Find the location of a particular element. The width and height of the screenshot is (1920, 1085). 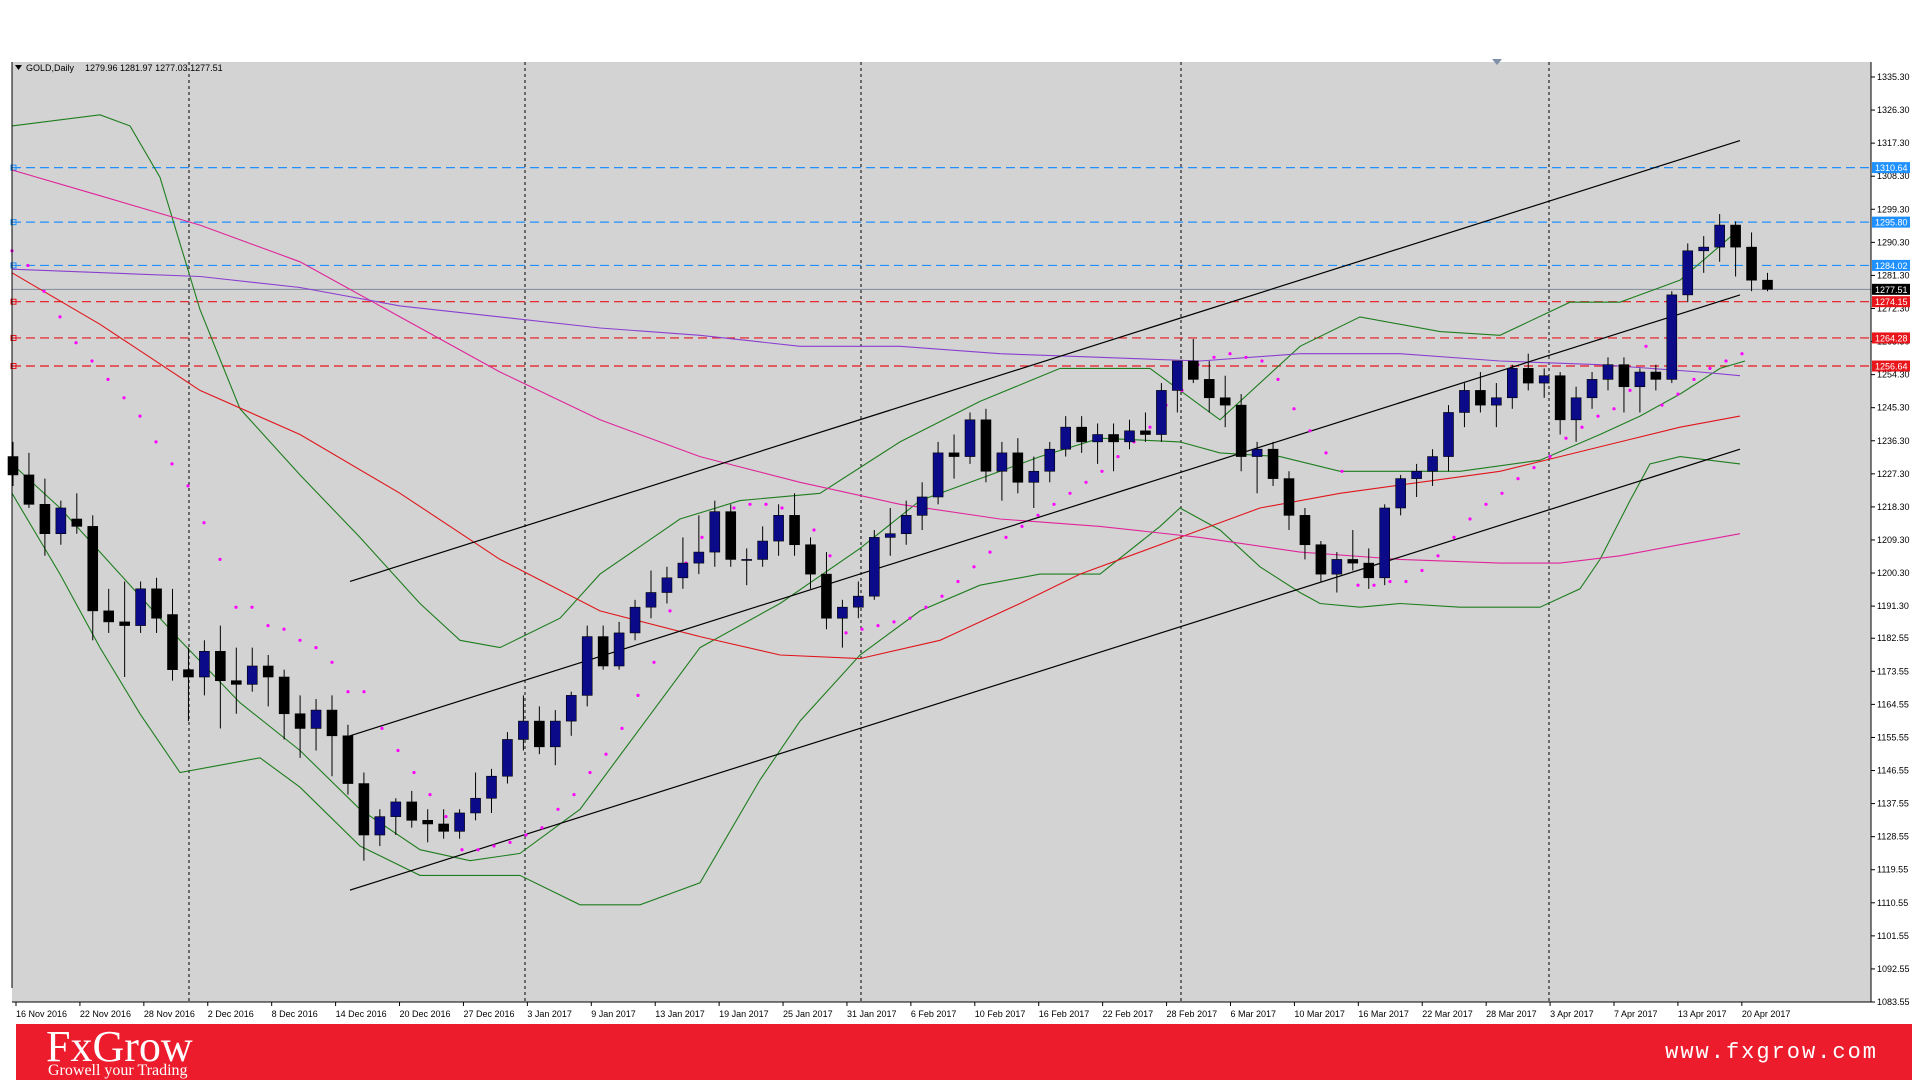

price-tick-label: 1209.30 is located at coordinates (1893, 540).